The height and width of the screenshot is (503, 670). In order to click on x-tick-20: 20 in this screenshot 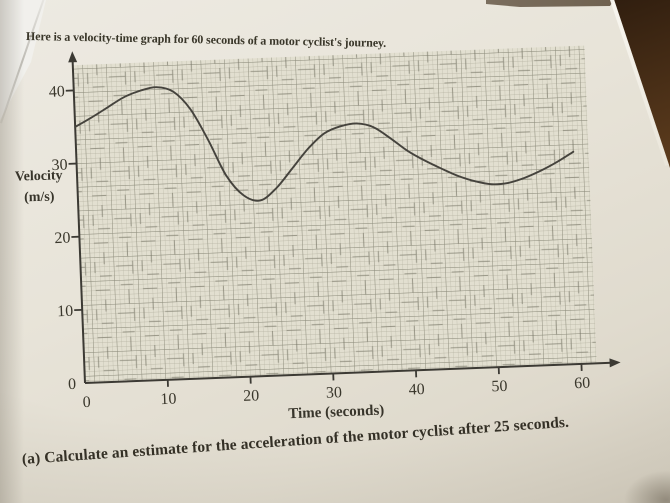, I will do `click(251, 396)`.